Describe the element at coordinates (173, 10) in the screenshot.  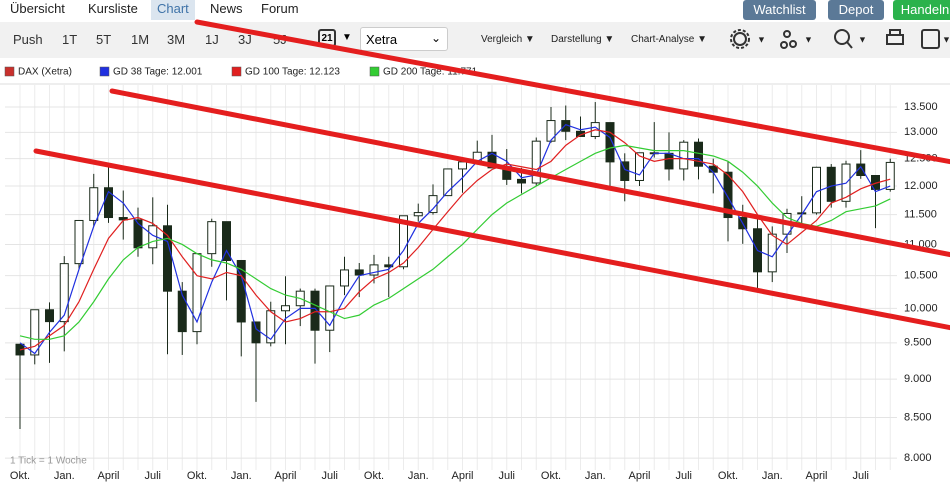
I see `tab-active: Chart` at that location.